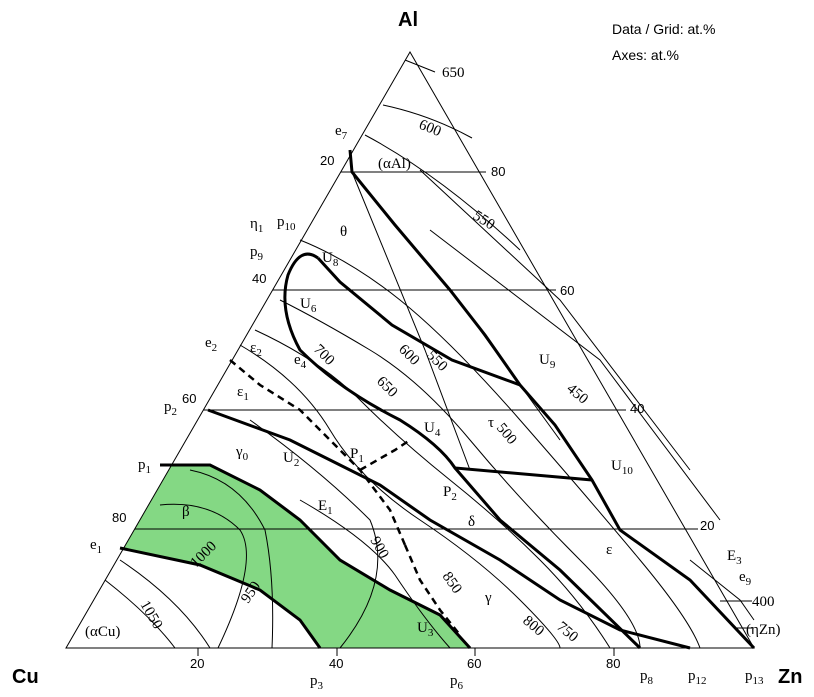 The image size is (814, 697). I want to click on point-label: e2, so click(211, 344).